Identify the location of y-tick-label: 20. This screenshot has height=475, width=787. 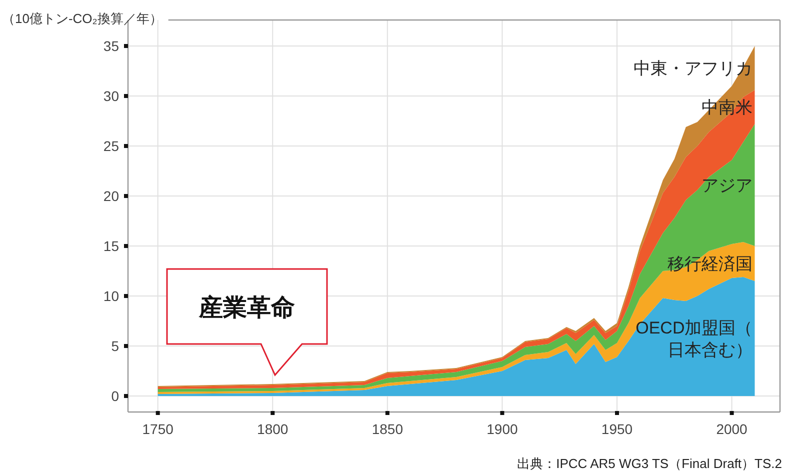
(111, 196).